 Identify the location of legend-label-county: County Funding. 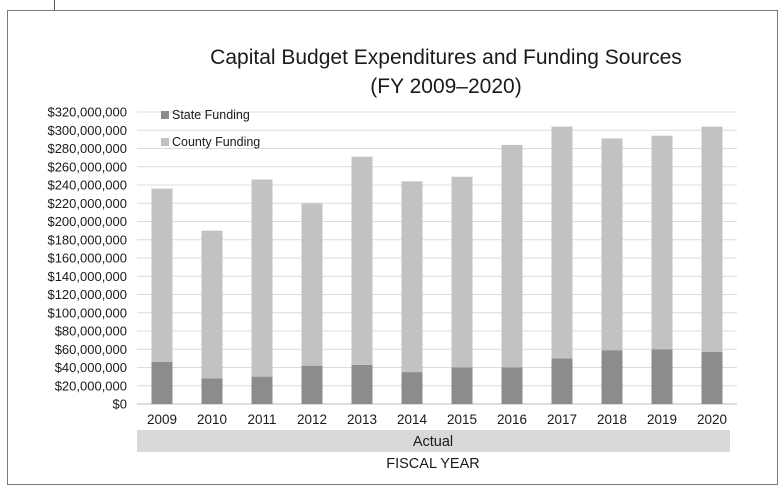
(216, 142).